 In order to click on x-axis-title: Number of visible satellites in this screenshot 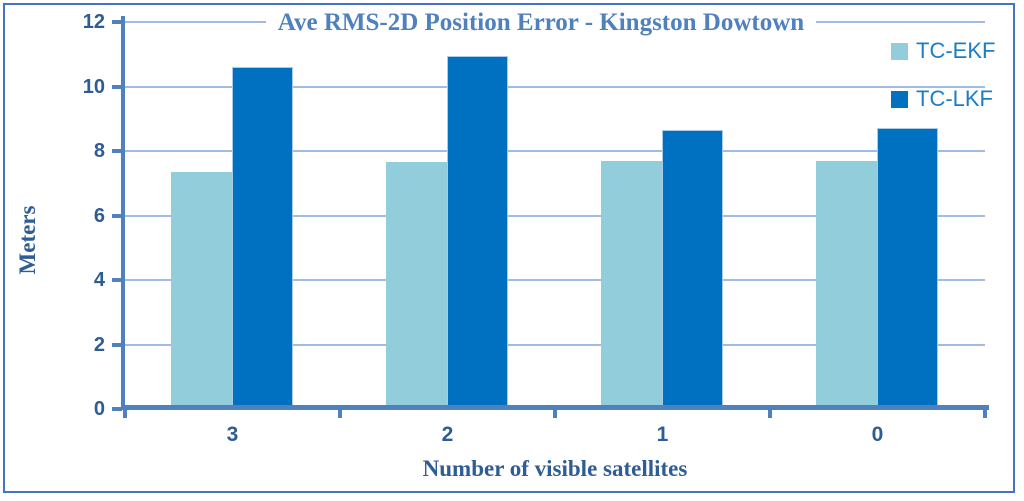, I will do `click(555, 468)`.